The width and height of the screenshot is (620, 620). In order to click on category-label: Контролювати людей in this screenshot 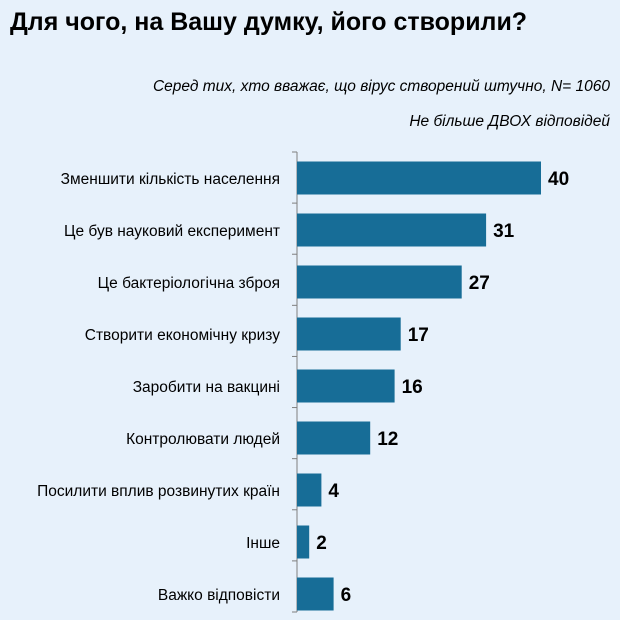, I will do `click(203, 439)`.